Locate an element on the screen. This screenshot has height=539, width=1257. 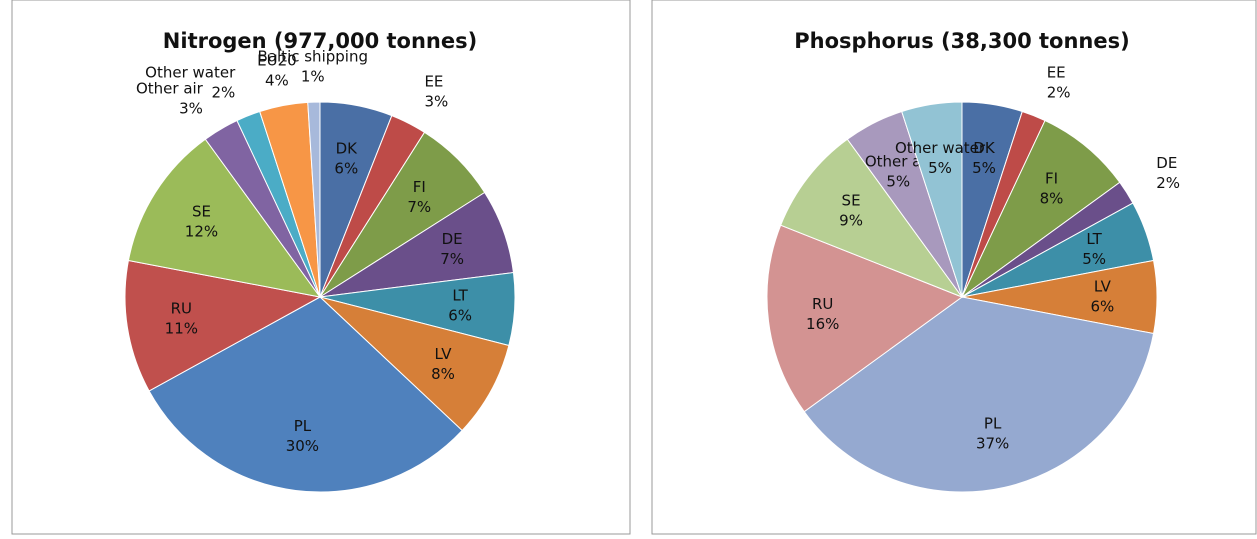
slice-label: EU20 is located at coordinates (277, 60).